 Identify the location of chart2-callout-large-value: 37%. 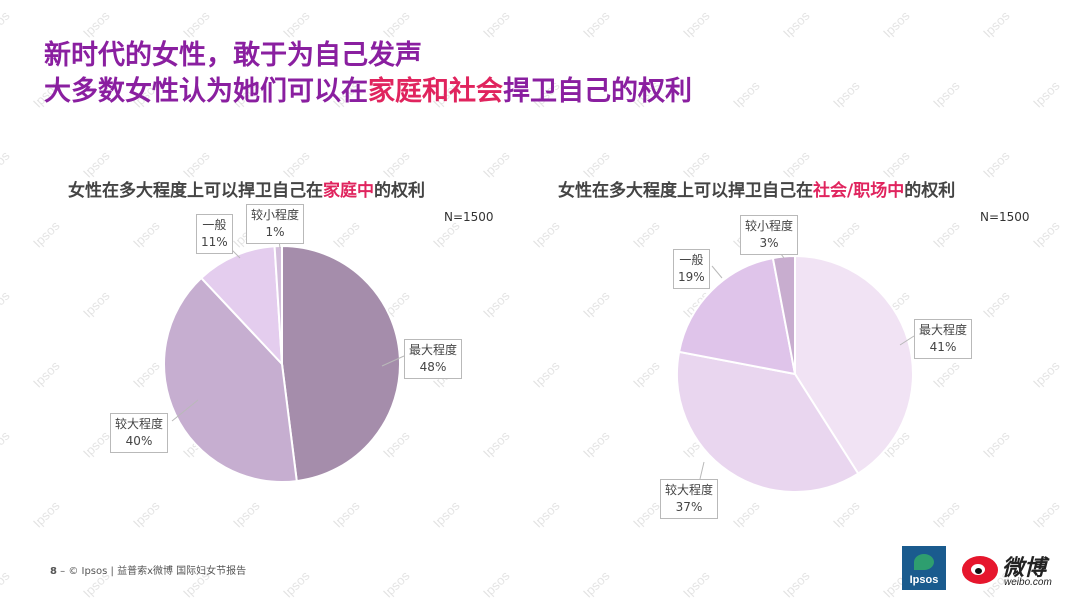
(689, 507).